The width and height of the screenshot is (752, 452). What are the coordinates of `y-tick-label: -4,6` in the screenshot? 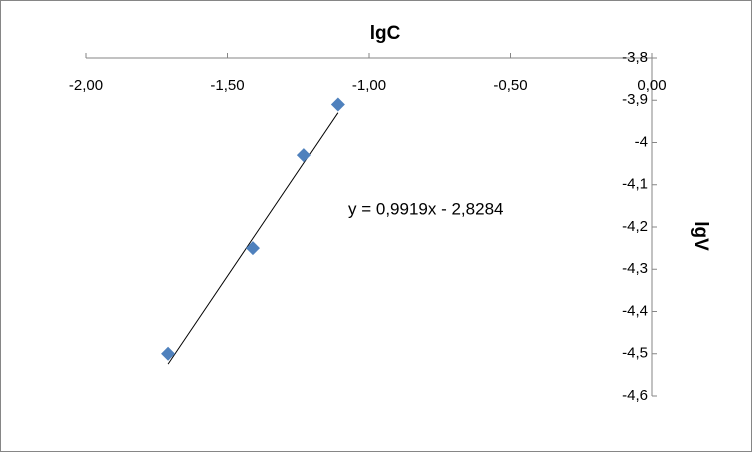 It's located at (635, 395).